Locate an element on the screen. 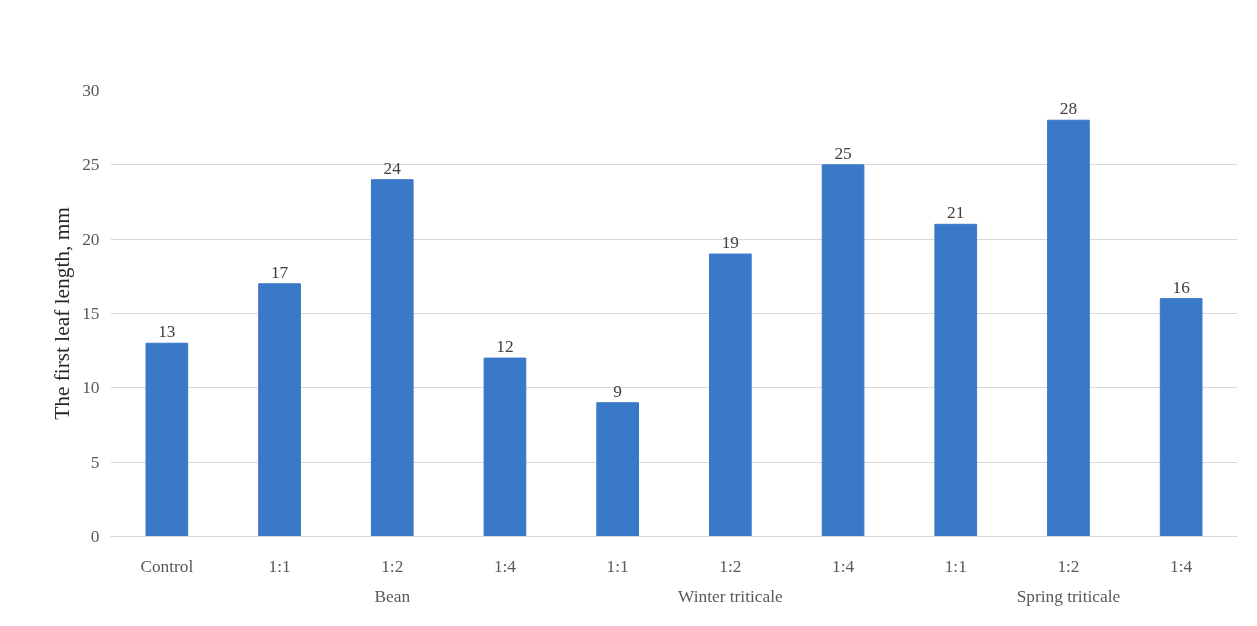 Image resolution: width=1257 pixels, height=626 pixels. data-label: 19 is located at coordinates (730, 243).